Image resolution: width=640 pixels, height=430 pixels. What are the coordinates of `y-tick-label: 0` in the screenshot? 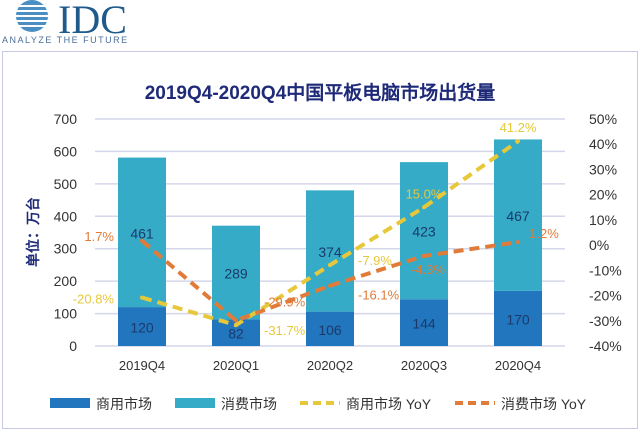 It's located at (73, 346).